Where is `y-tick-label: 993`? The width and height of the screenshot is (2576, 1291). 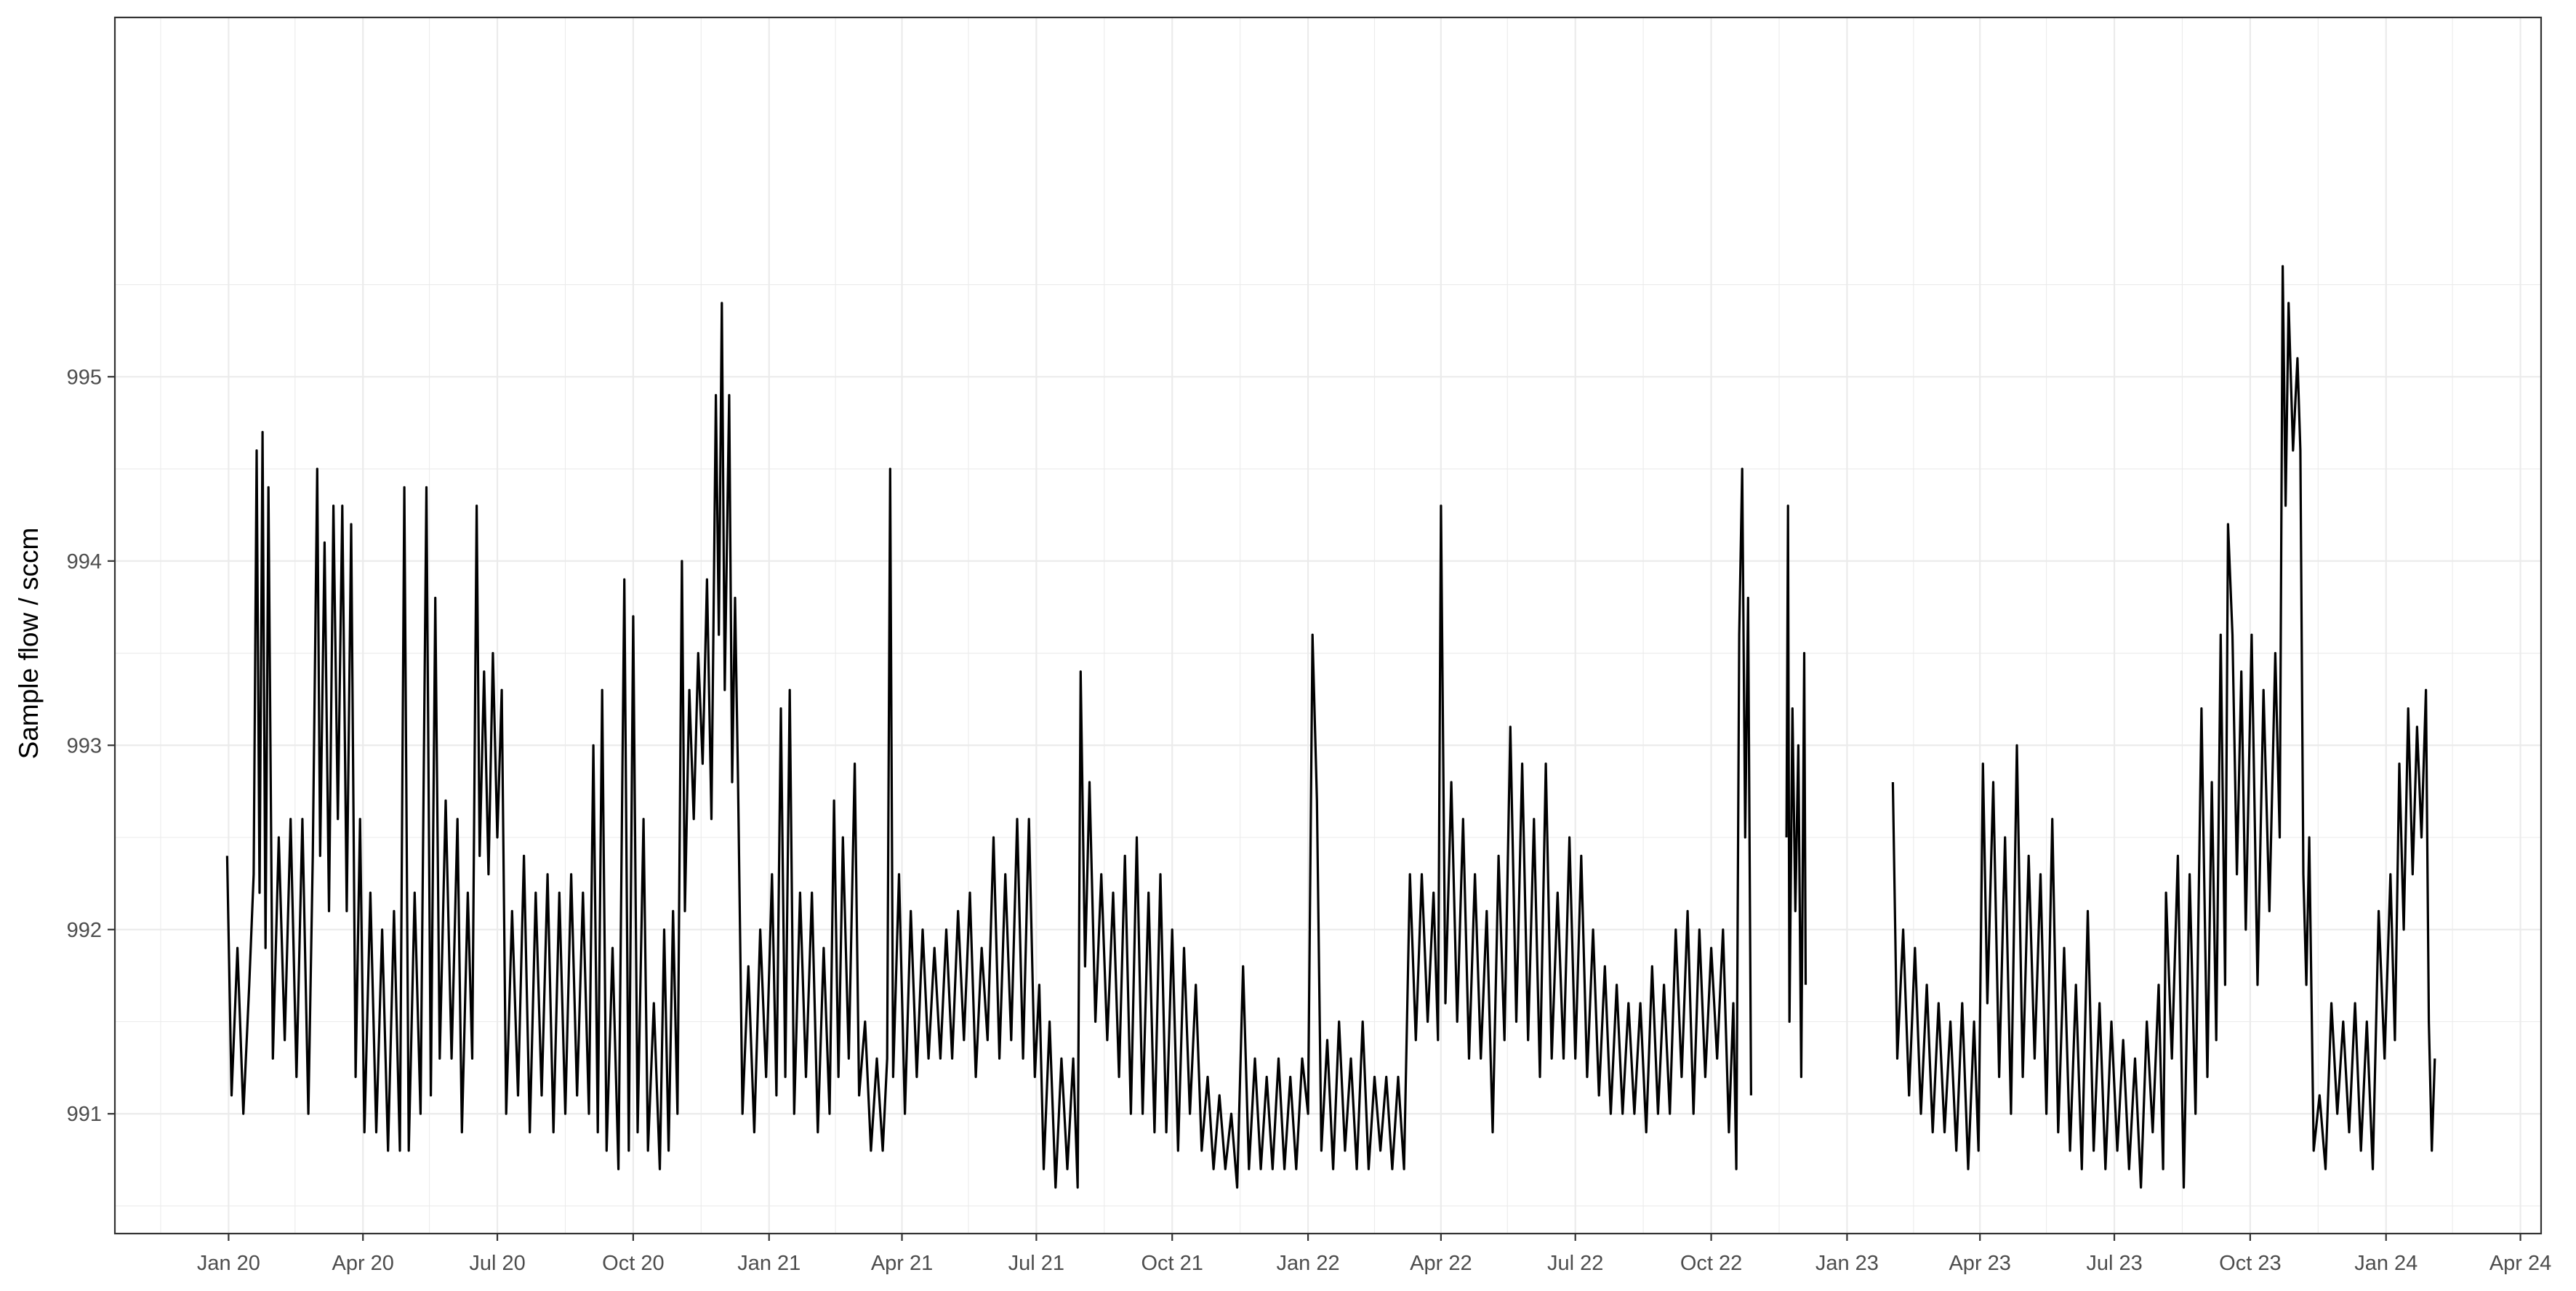 y-tick-label: 993 is located at coordinates (84, 746).